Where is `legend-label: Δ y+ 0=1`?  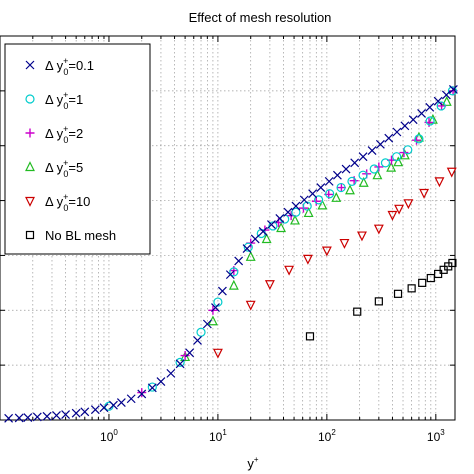 legend-label: Δ y+ 0=1 is located at coordinates (64, 100).